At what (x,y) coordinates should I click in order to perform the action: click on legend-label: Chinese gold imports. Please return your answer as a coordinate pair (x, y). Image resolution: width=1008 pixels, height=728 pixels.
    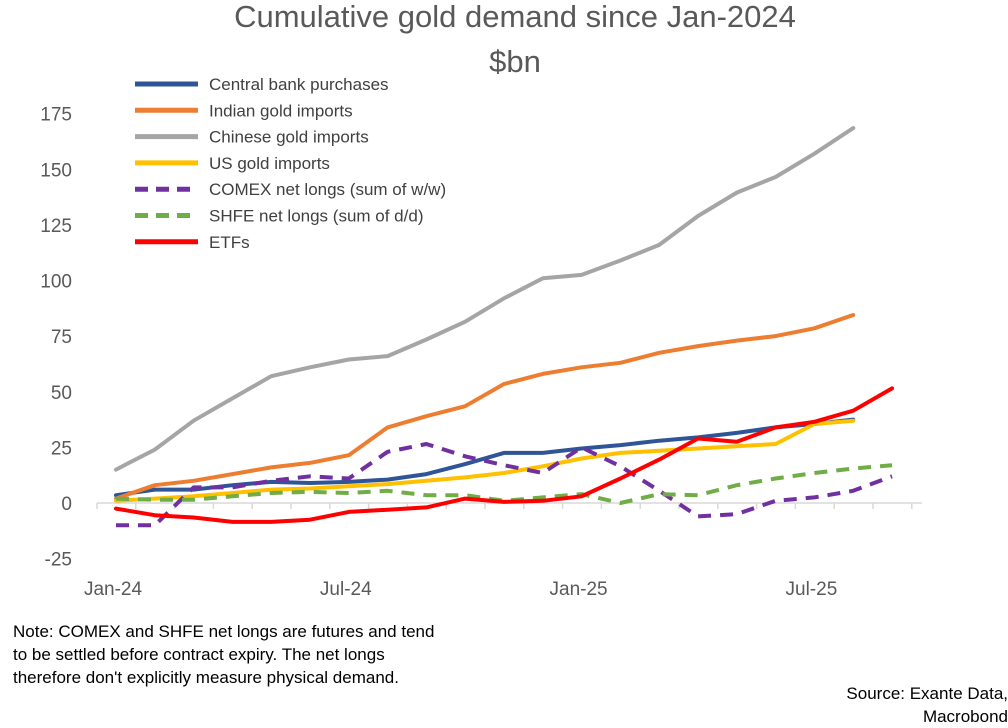
    Looking at the image, I should click on (289, 137).